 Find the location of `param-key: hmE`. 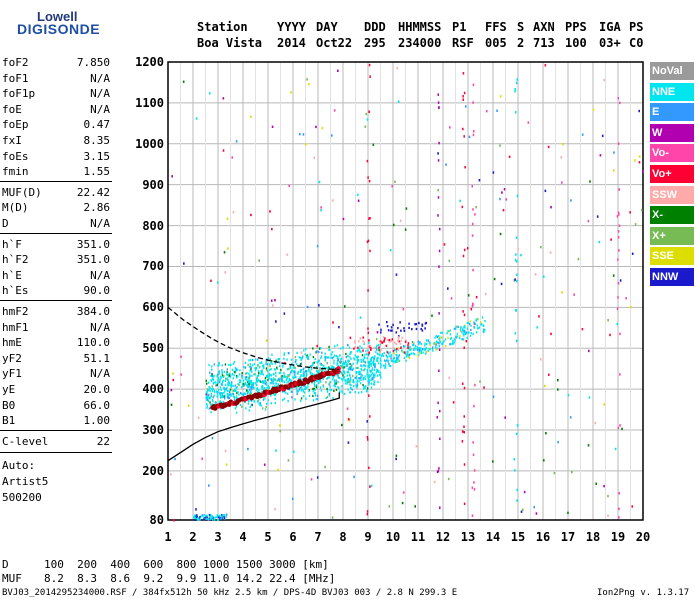

param-key: hmE is located at coordinates (12, 343).